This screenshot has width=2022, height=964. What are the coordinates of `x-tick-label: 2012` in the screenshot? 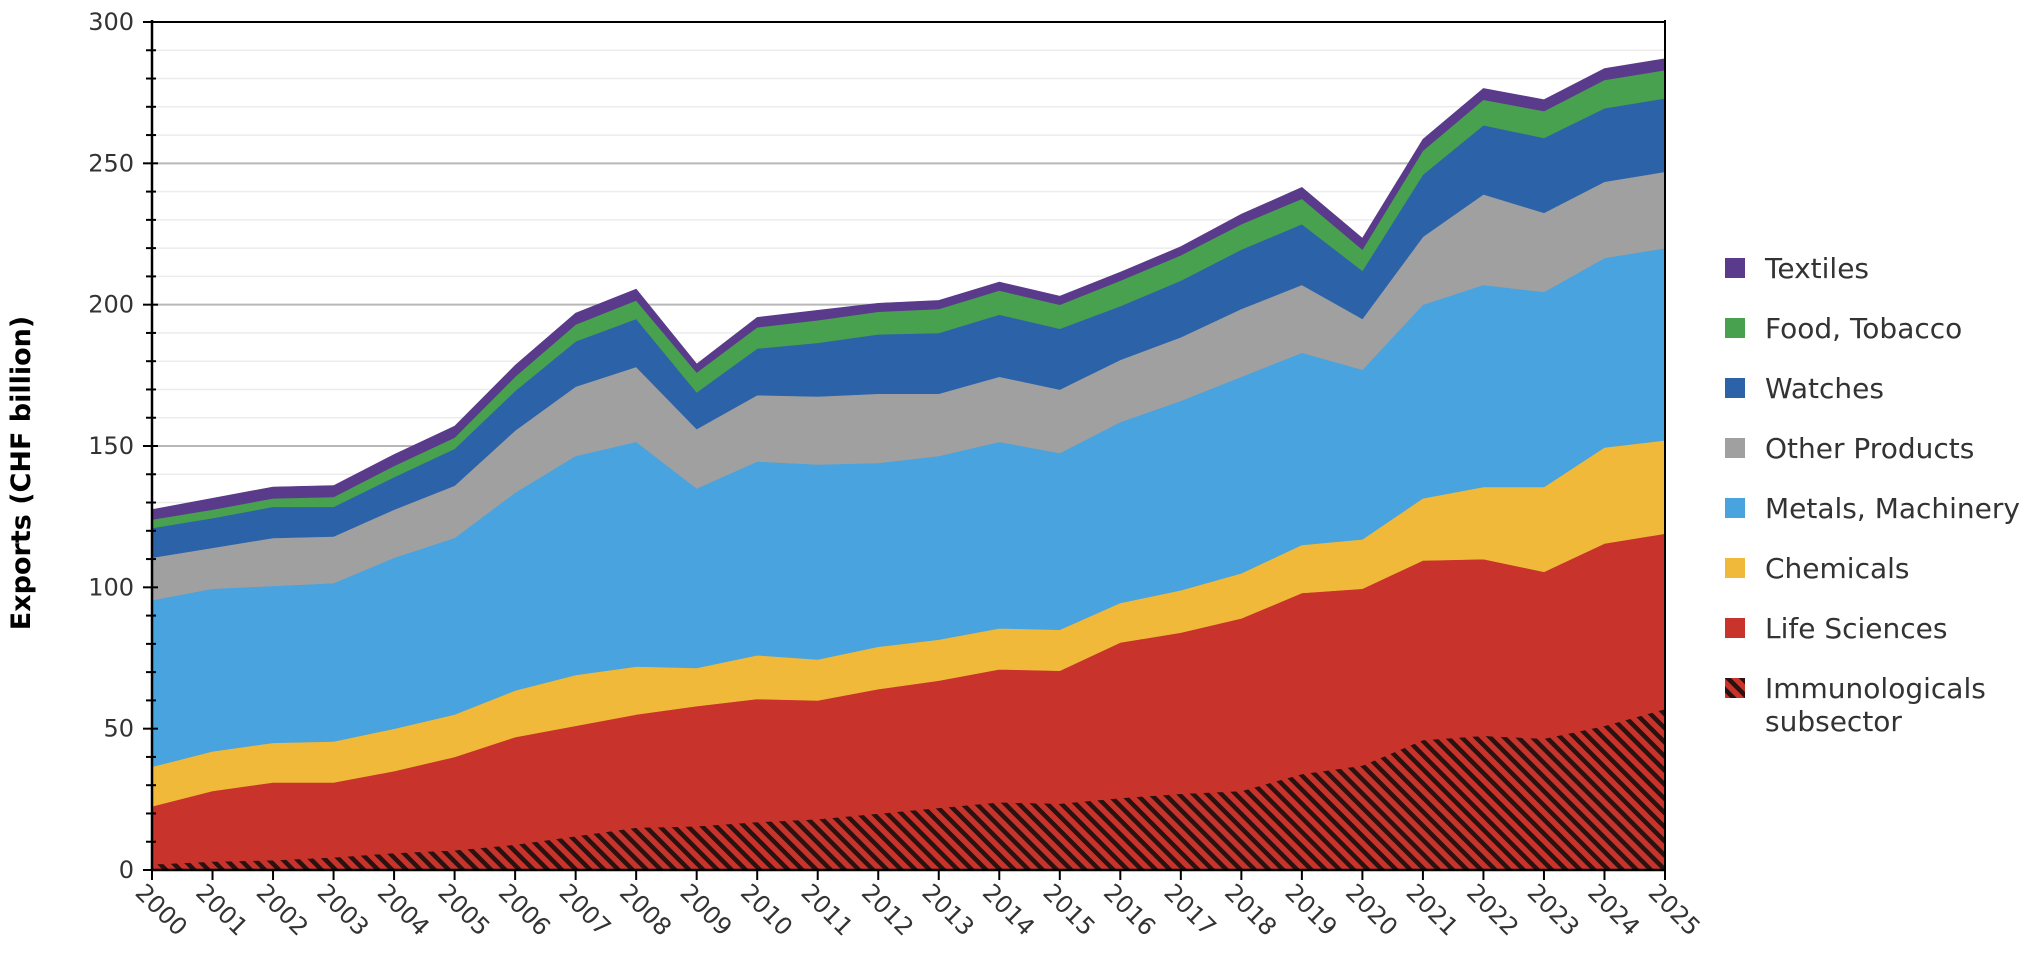 It's located at (887, 909).